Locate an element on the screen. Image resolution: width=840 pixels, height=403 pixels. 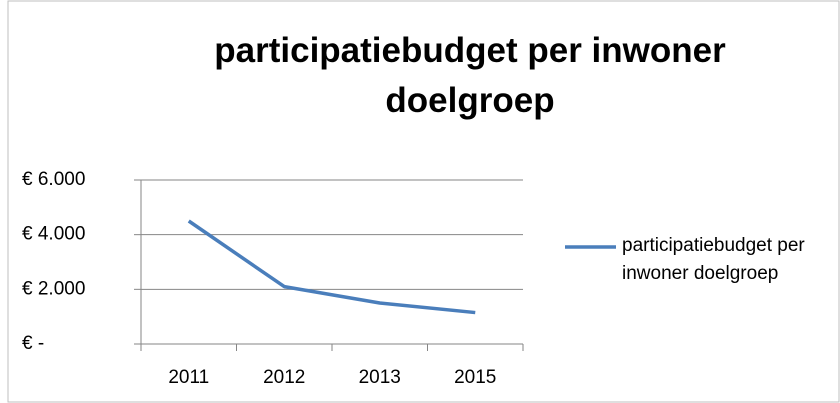
y-tick-label: € 4.000 is located at coordinates (53, 234).